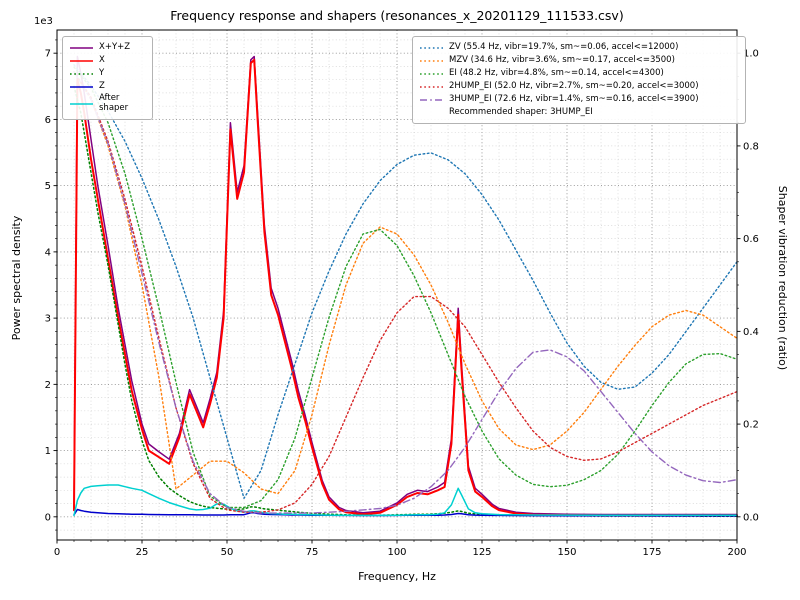  I want to click on legend-psd: X+Y+Z X Y Z After shaper, so click(107, 78).